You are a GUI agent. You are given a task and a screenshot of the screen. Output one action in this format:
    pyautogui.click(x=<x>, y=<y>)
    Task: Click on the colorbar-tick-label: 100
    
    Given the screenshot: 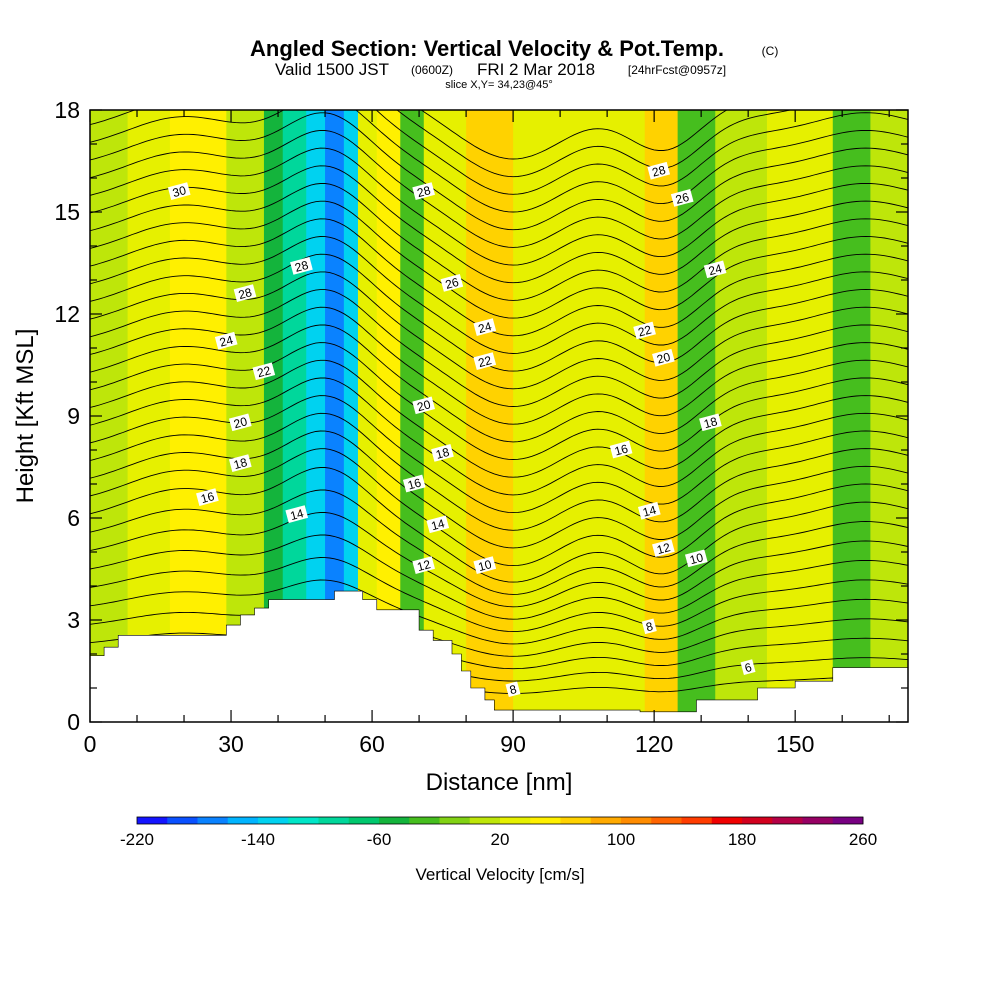 What is the action you would take?
    pyautogui.click(x=621, y=839)
    